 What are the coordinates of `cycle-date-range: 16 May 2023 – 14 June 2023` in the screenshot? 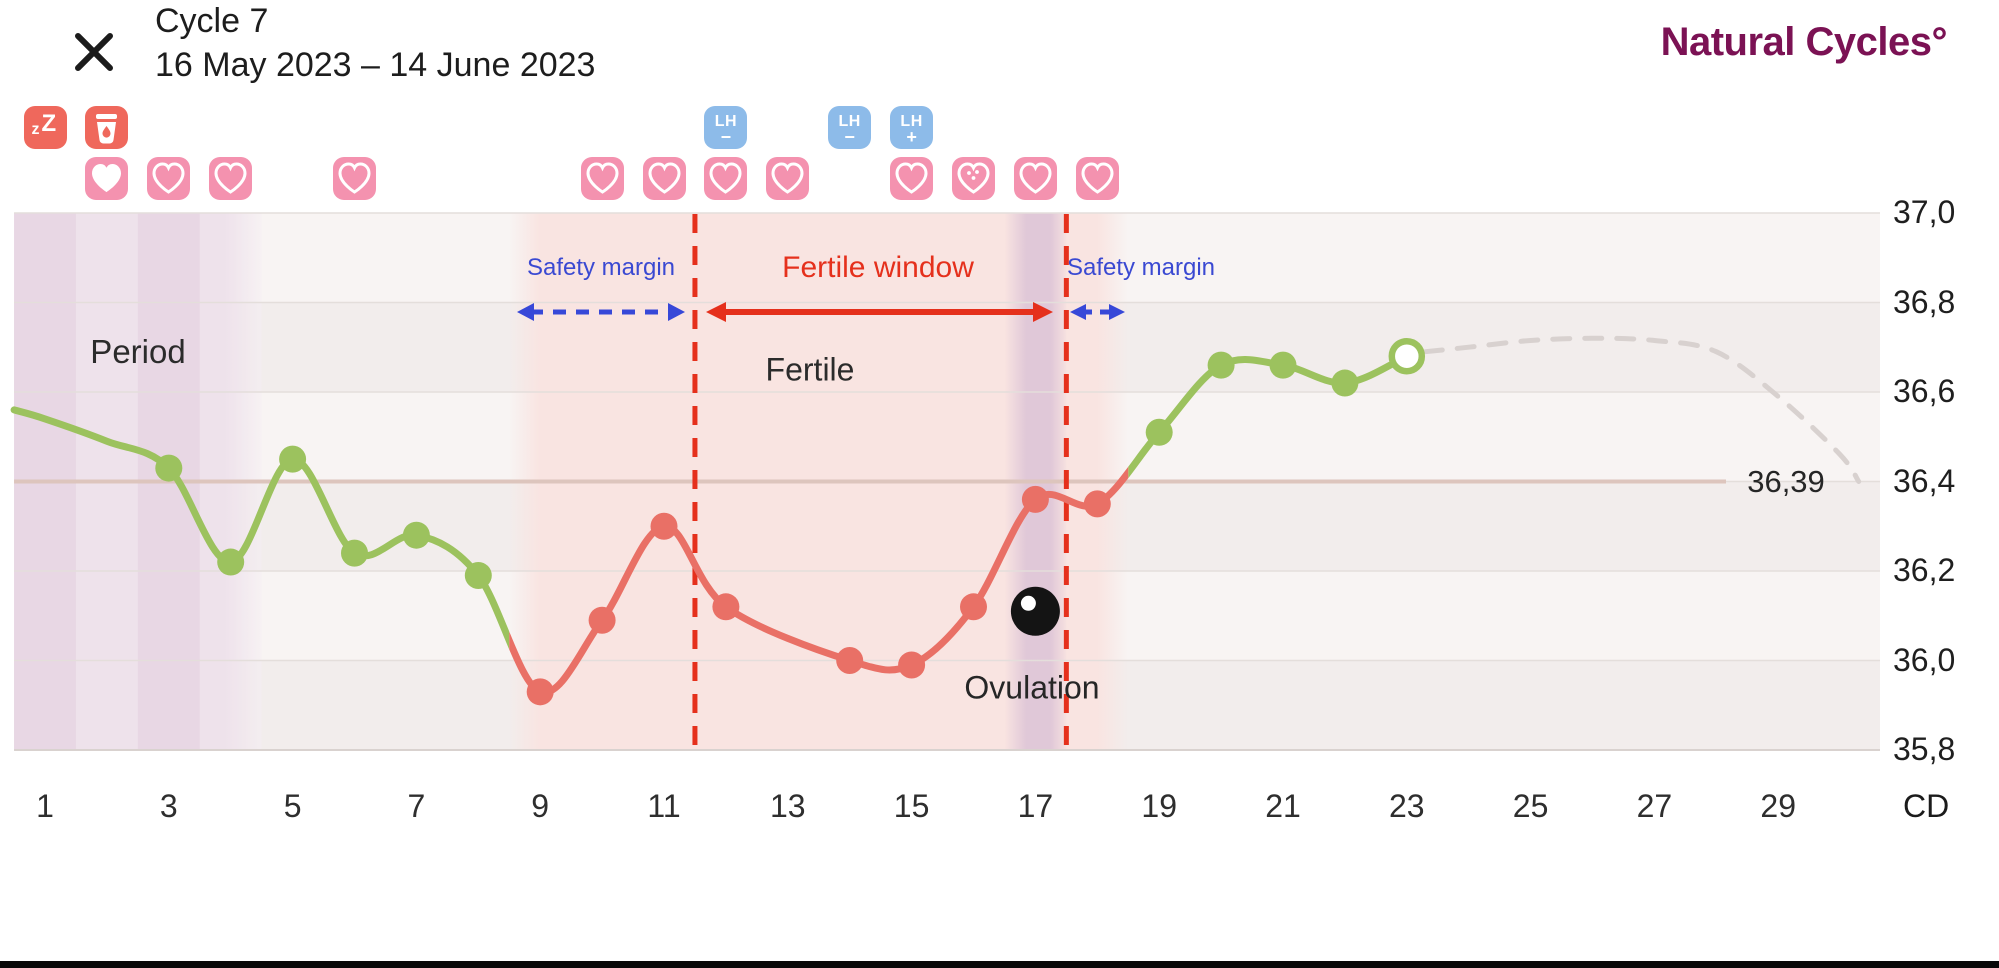 It's located at (375, 65).